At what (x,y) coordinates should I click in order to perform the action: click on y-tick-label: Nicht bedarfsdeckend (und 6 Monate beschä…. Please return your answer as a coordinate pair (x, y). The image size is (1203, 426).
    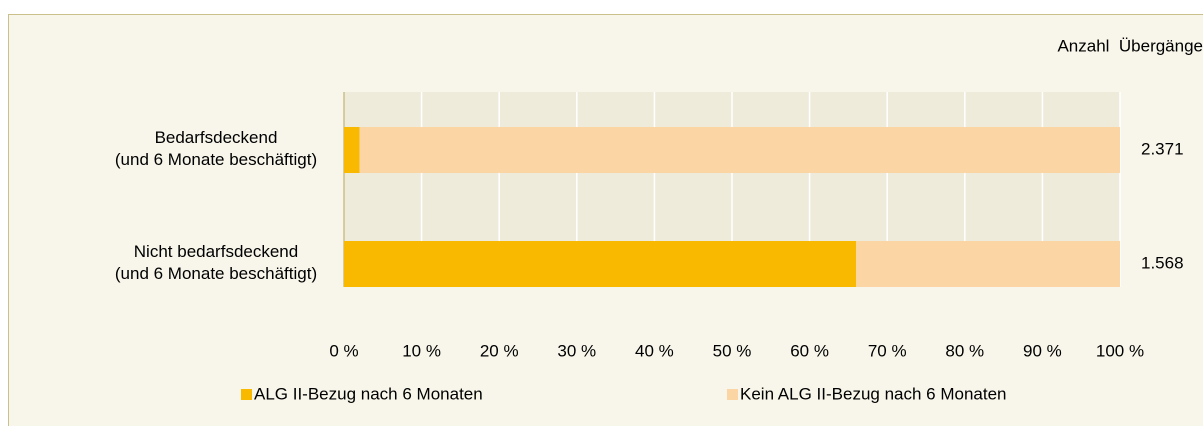
    Looking at the image, I should click on (216, 262).